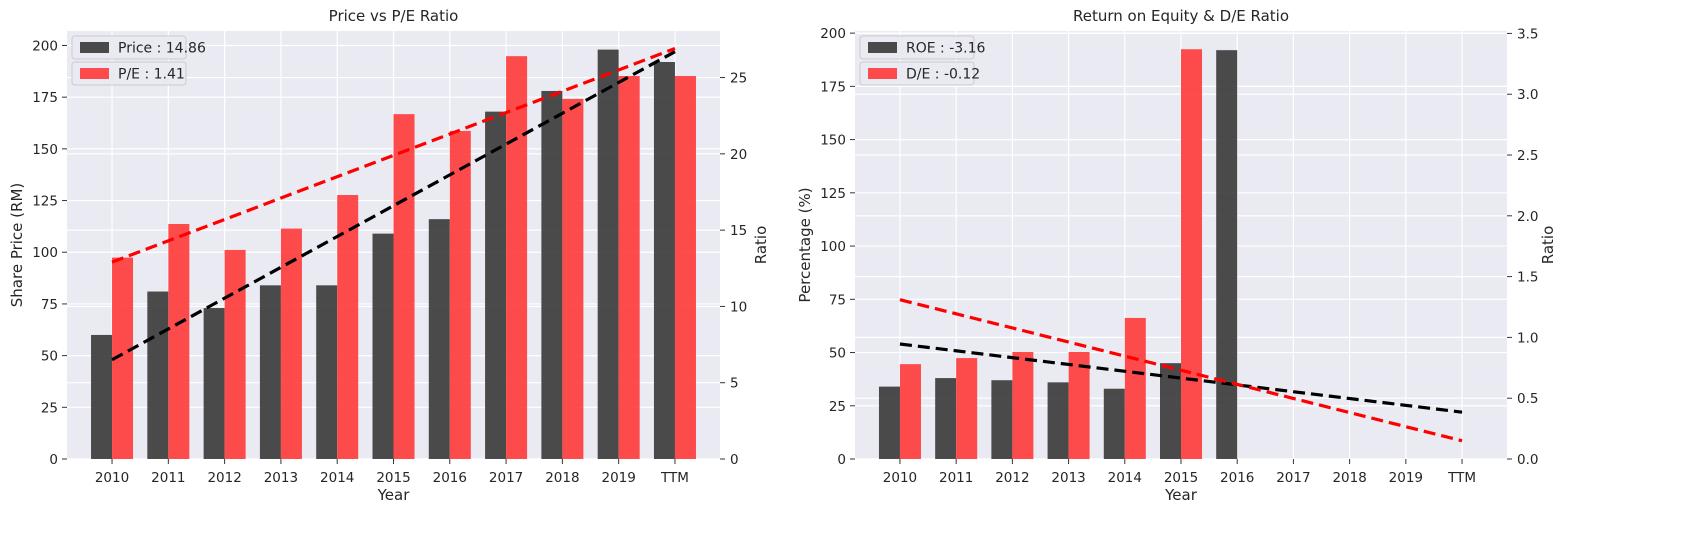 The image size is (1684, 550). What do you see at coordinates (837, 407) in the screenshot?
I see `y-tick-label: 25` at bounding box center [837, 407].